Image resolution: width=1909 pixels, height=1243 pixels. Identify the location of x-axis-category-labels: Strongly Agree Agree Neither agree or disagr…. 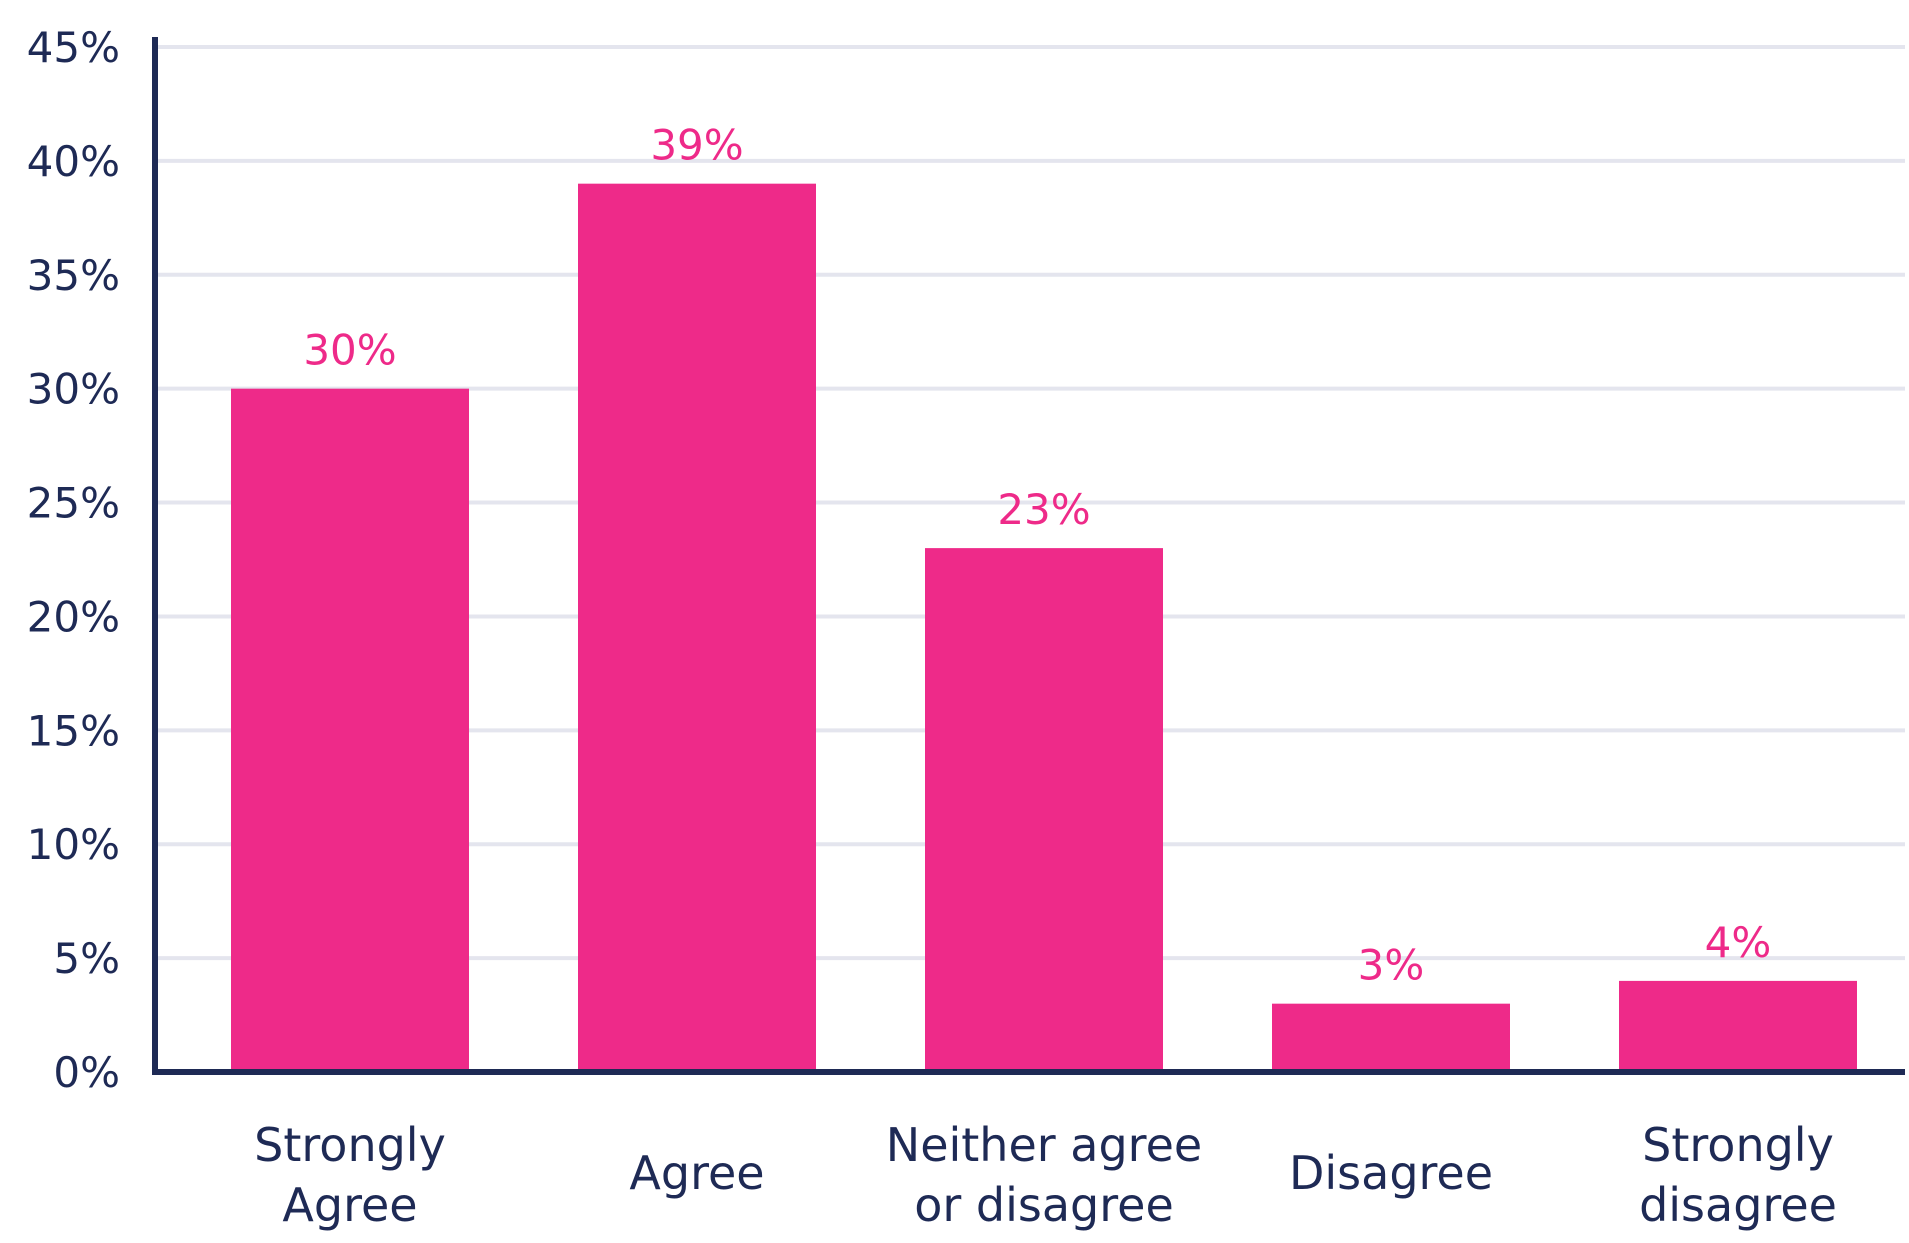
(1045, 1175).